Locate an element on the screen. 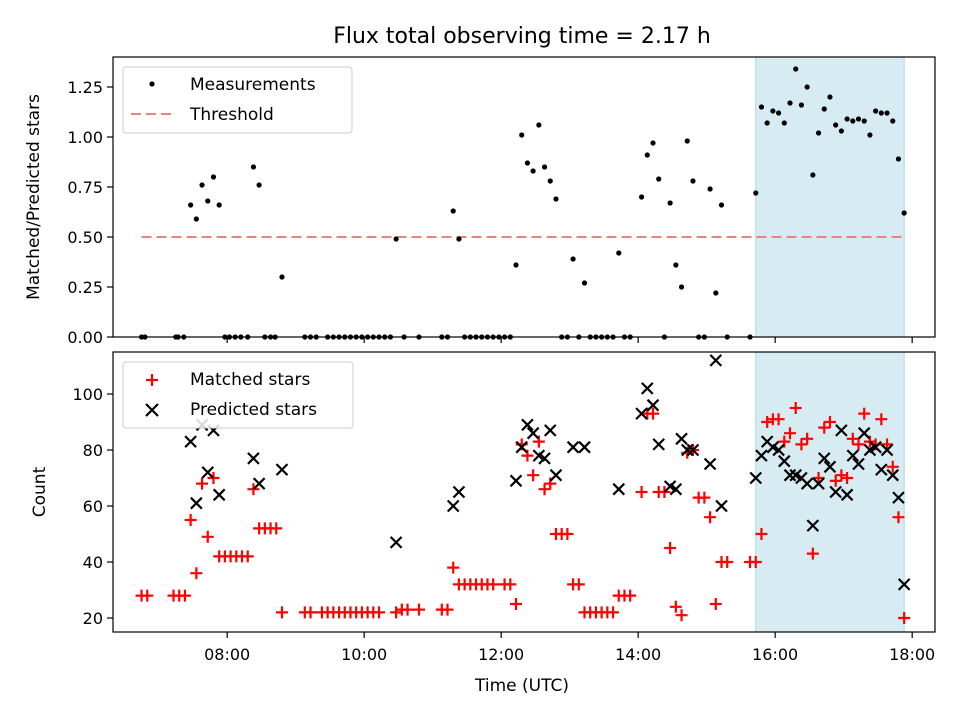 This screenshot has width=960, height=720. bottom-x-tick-label: 18:00 is located at coordinates (912, 654).